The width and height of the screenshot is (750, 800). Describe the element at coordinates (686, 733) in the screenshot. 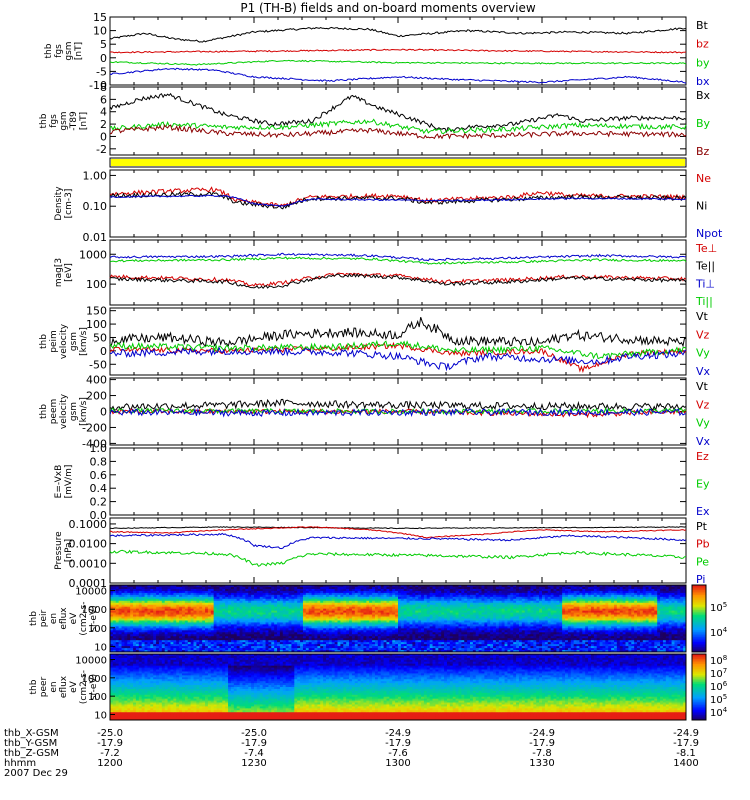

I see `ephem-value-0-4: -24.9` at that location.